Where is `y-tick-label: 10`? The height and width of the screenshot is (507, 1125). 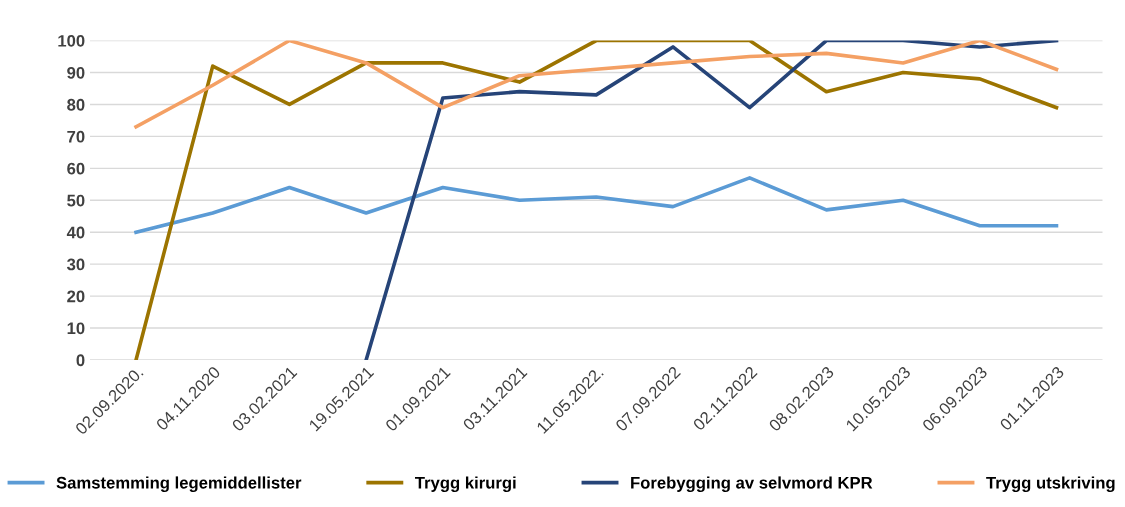 y-tick-label: 10 is located at coordinates (76, 328).